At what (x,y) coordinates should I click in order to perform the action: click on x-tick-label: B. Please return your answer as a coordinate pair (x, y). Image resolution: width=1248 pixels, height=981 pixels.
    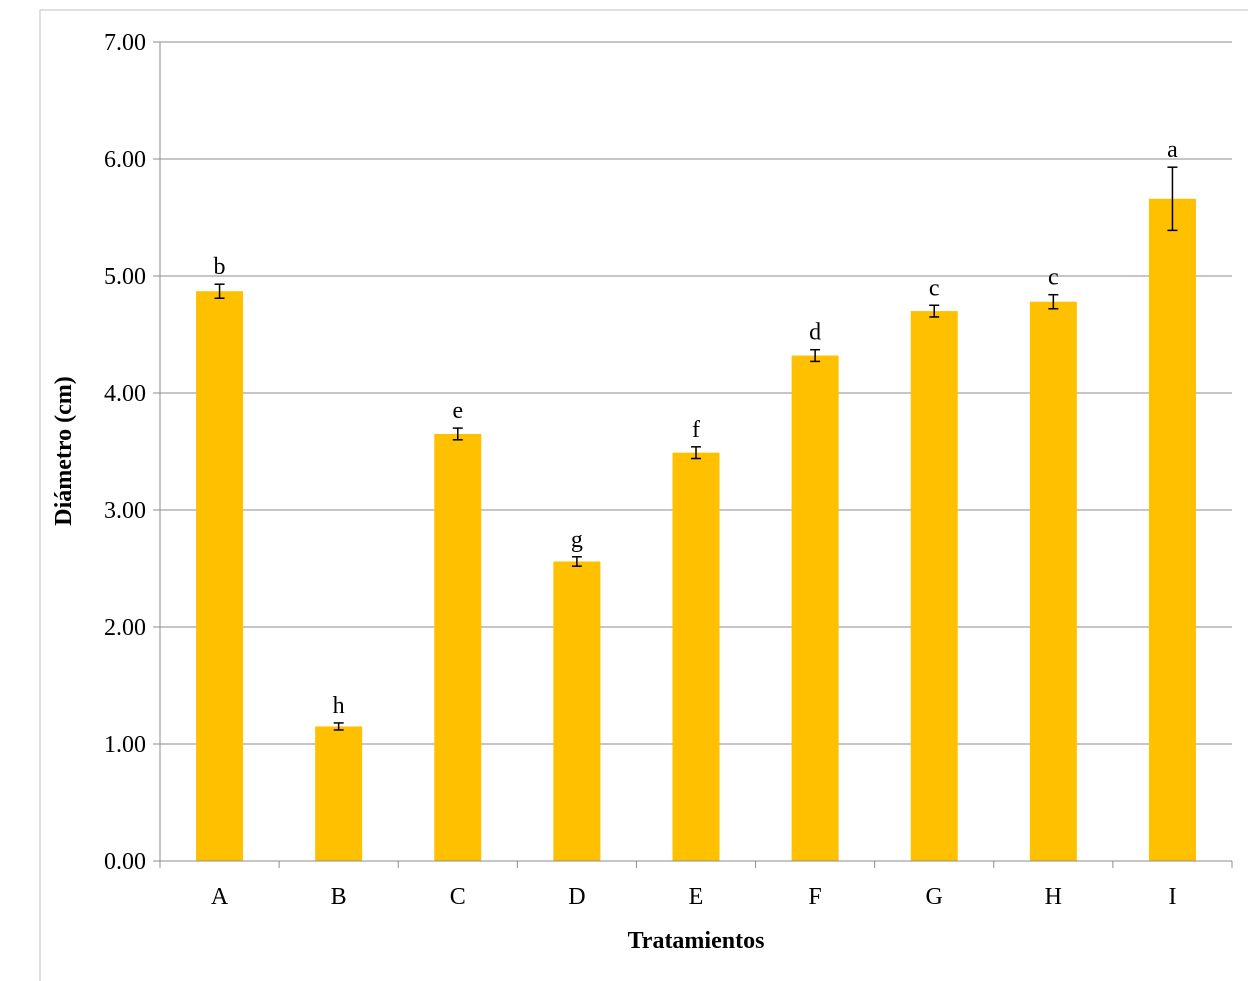
    Looking at the image, I should click on (339, 897).